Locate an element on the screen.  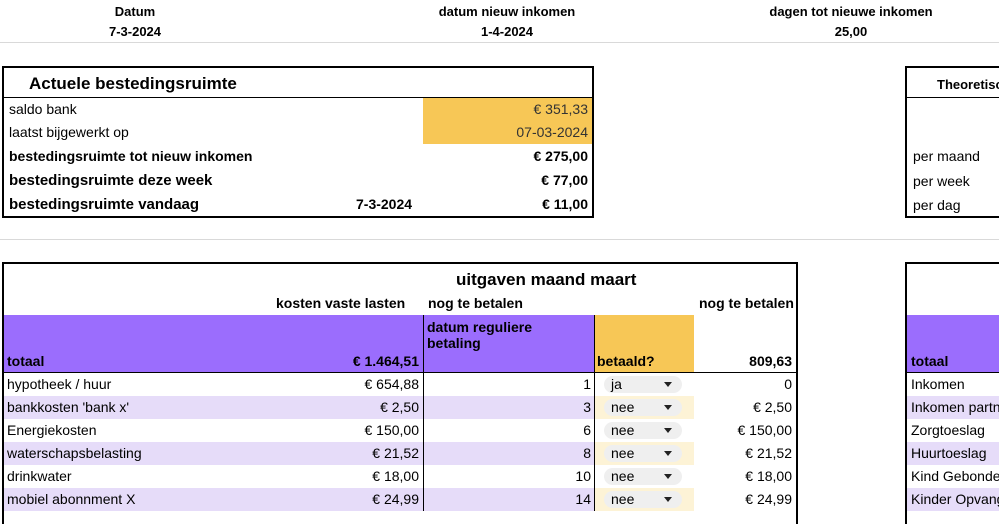
inkomen-label: Kinder Opvang is located at coordinates (955, 499).